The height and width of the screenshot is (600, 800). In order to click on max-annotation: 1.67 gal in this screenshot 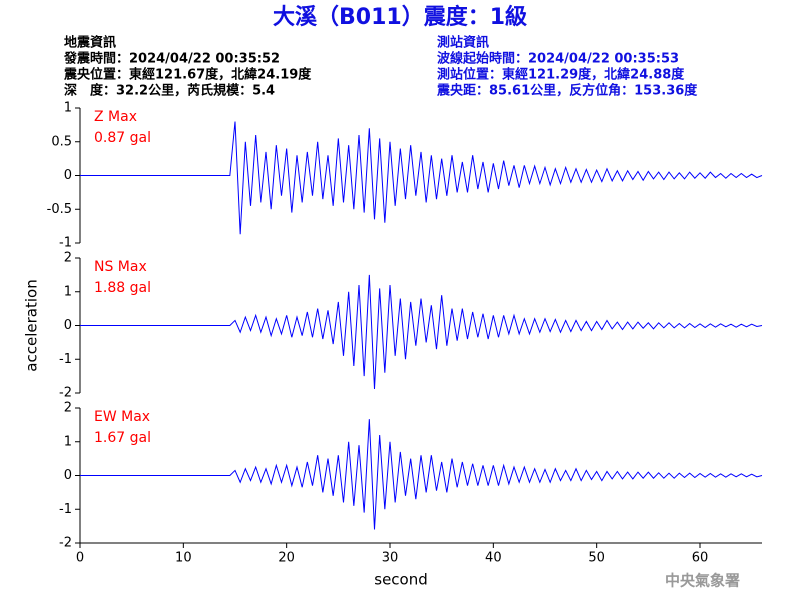, I will do `click(122, 438)`.